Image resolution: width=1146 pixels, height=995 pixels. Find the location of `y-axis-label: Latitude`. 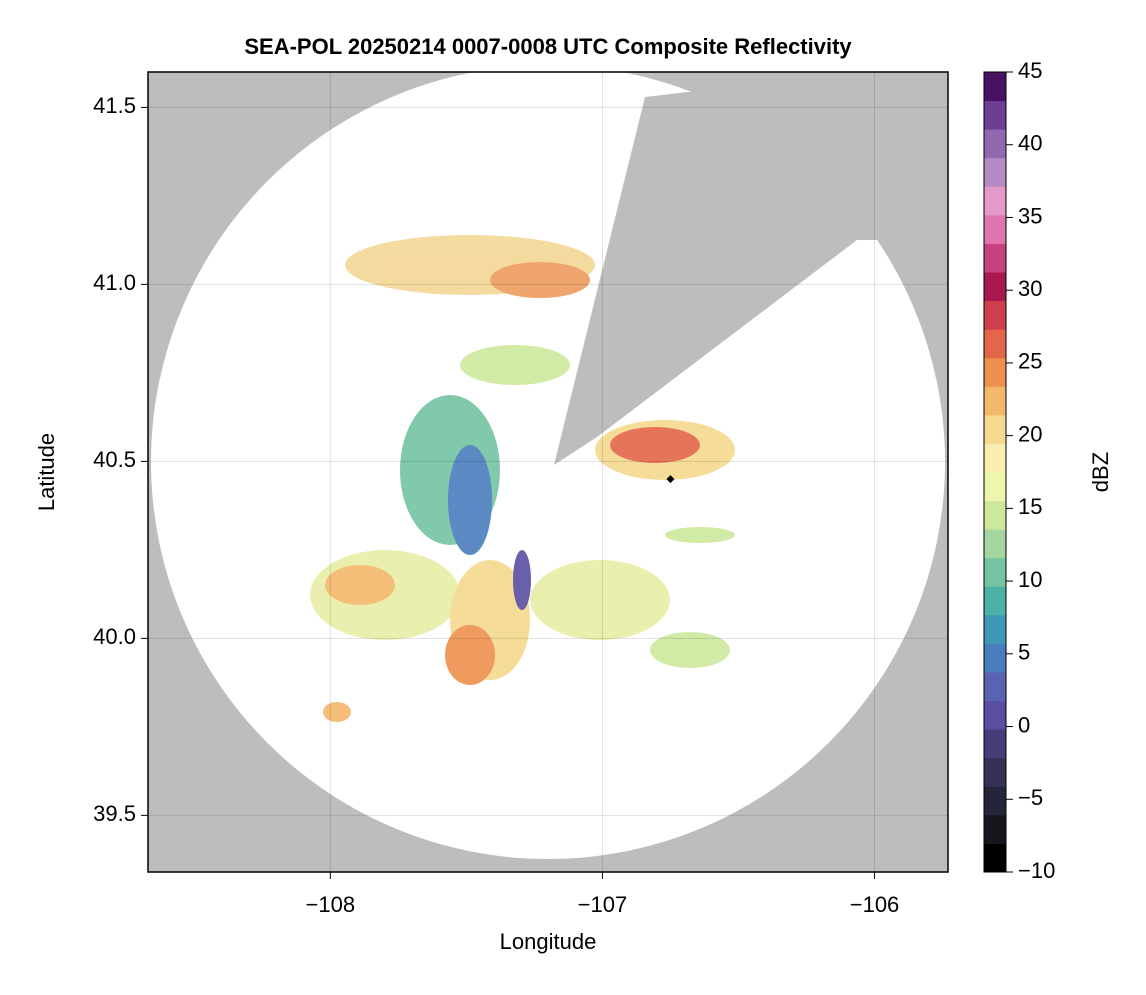

y-axis-label: Latitude is located at coordinates (46, 472).